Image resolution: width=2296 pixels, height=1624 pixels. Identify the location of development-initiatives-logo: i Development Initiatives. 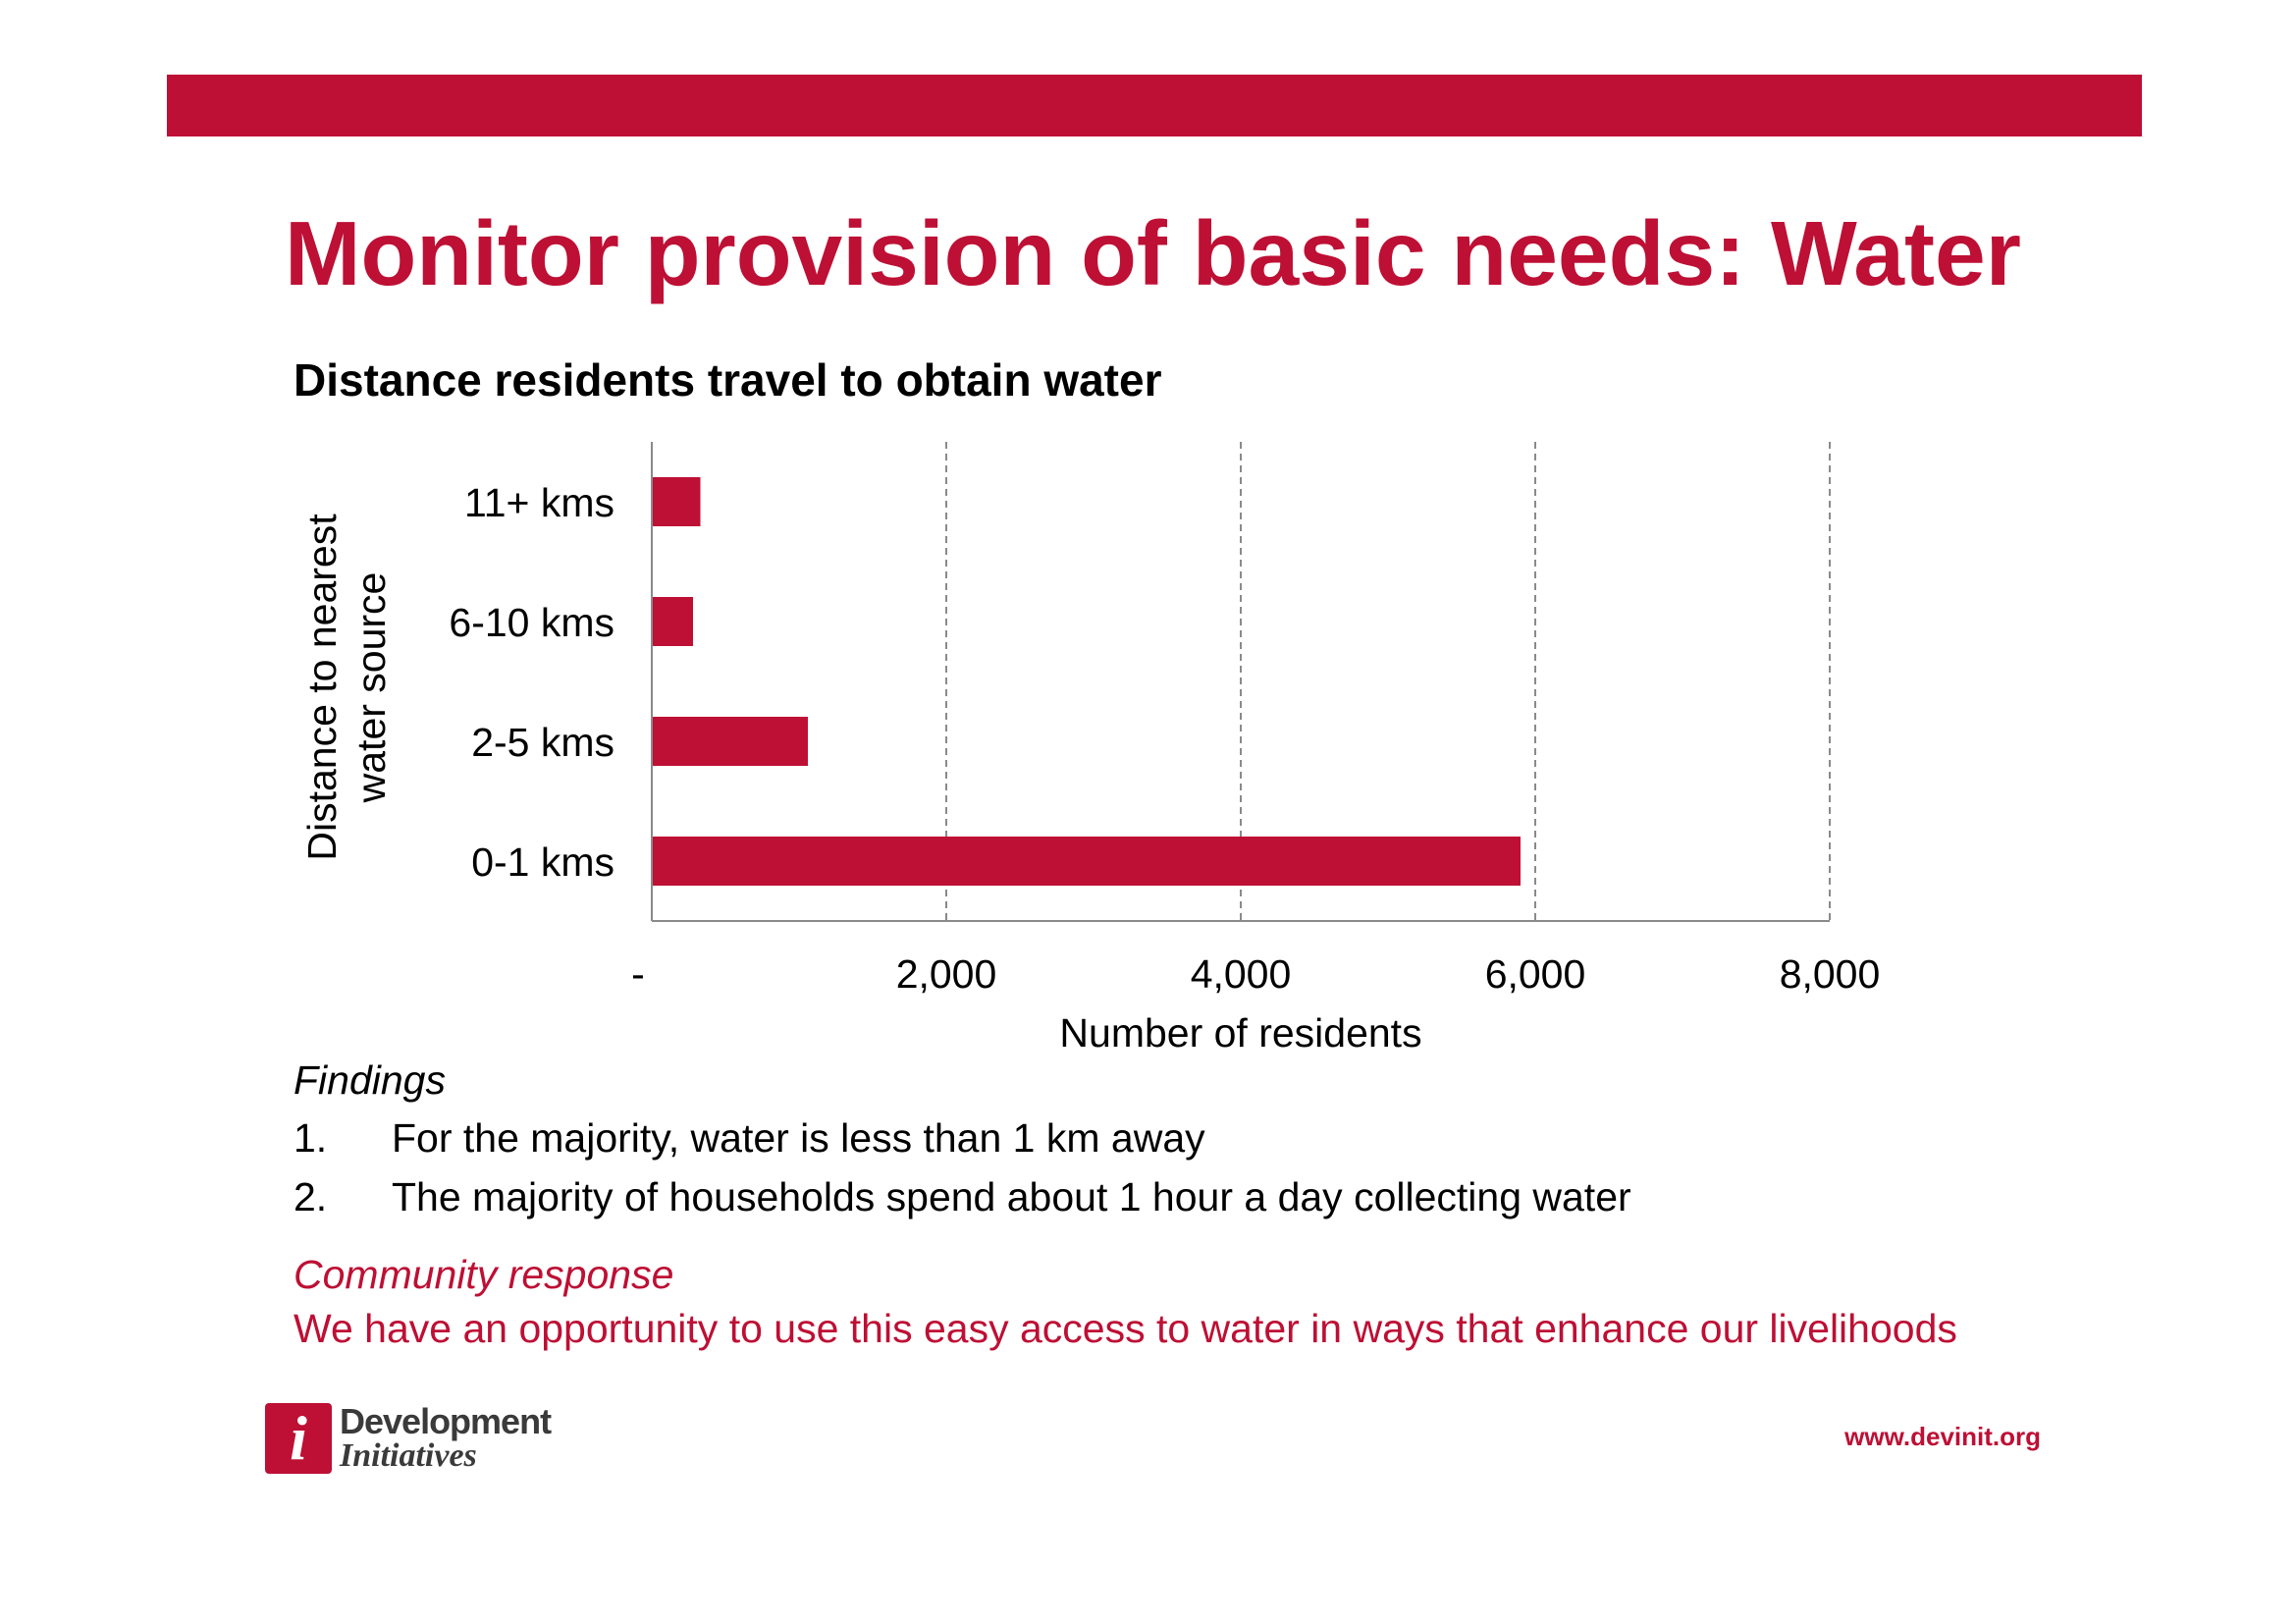
(408, 1438).